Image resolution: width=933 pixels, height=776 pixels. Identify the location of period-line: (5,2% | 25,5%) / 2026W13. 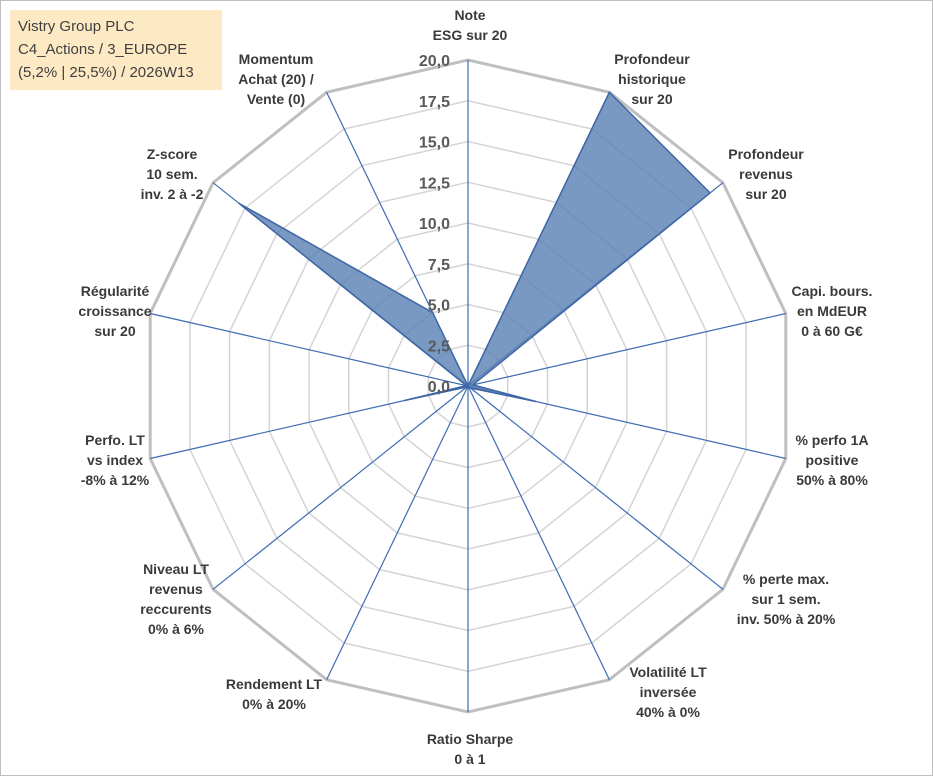
(106, 72).